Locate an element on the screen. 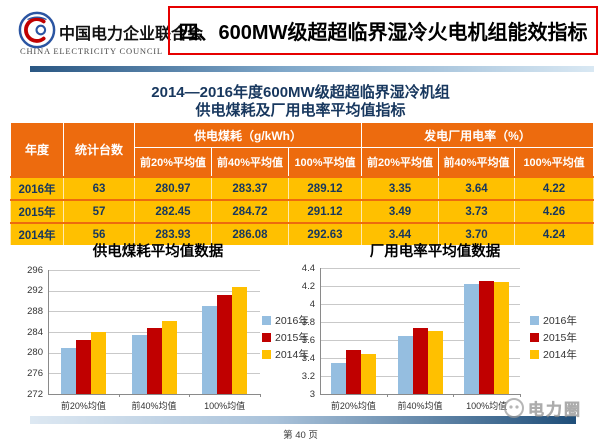 The width and height of the screenshot is (601, 440). cell-year: 2014年 is located at coordinates (37, 234).